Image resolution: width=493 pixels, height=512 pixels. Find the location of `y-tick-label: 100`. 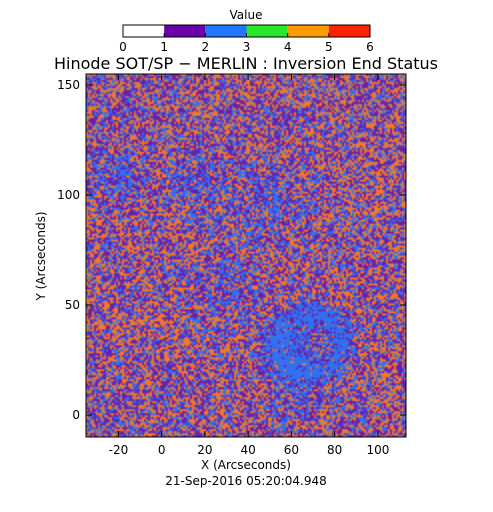

y-tick-label: 100 is located at coordinates (68, 195).